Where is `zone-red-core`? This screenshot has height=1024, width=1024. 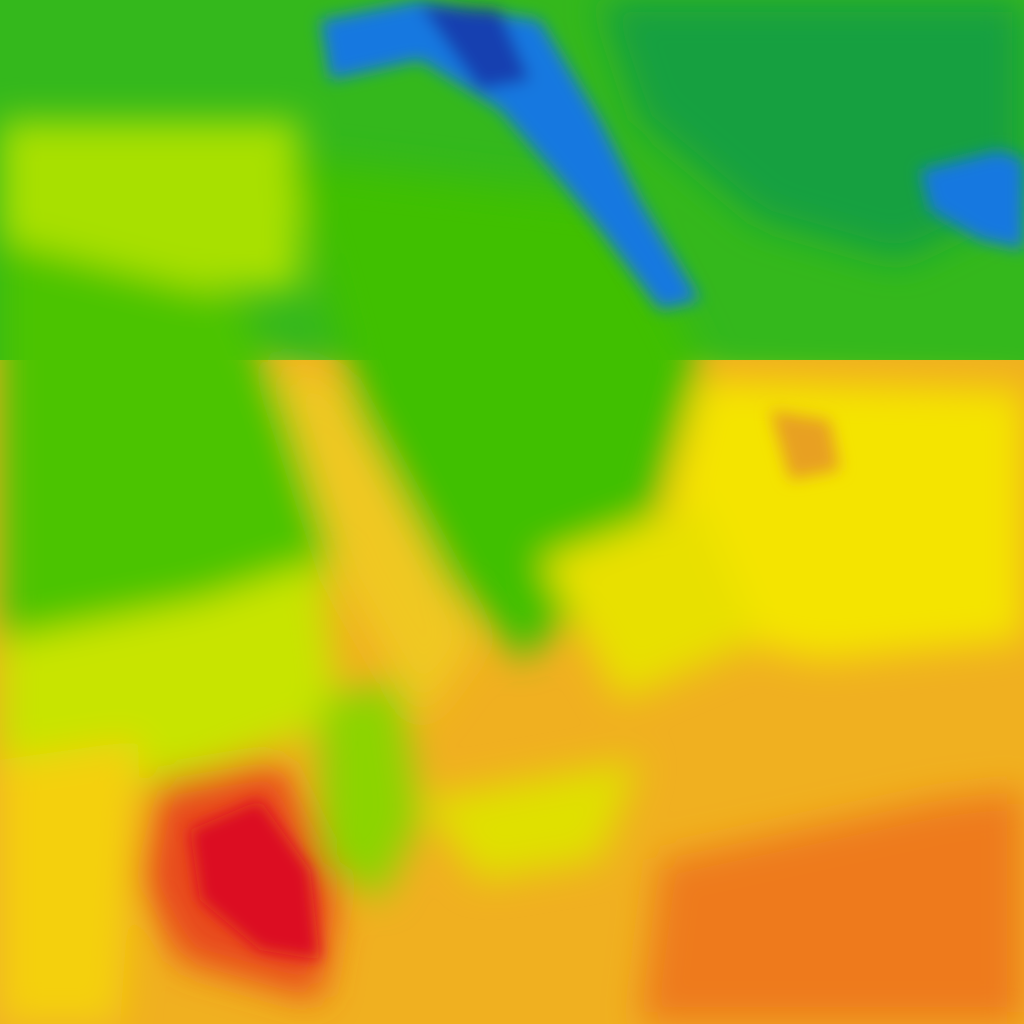
zone-red-core is located at coordinates (255, 880).